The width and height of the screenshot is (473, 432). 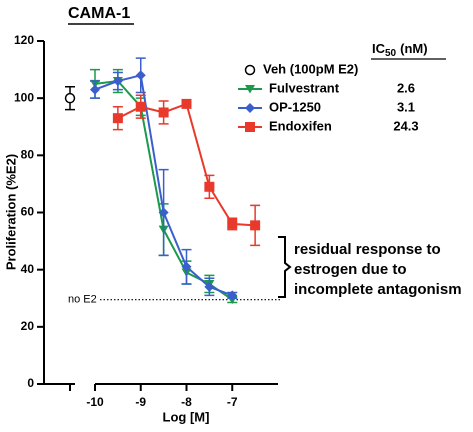 I want to click on ic50-header: IC50 (nM), so click(x=400, y=49).